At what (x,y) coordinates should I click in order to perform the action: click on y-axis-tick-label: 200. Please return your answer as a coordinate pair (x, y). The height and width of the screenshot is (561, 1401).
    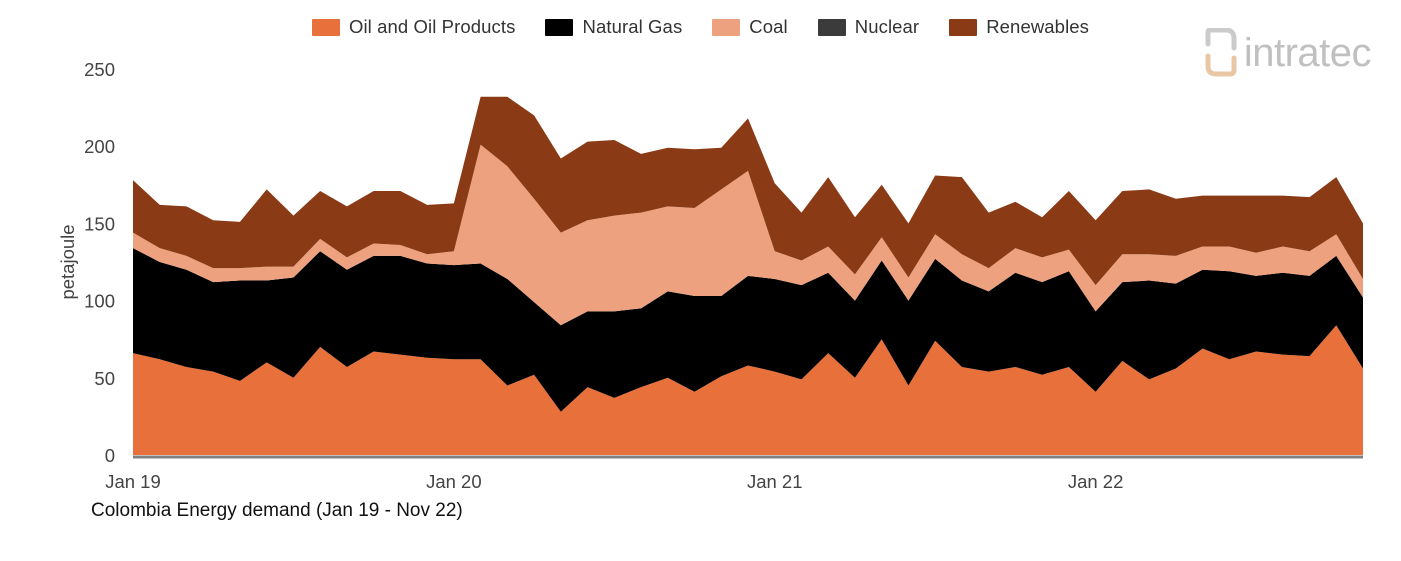
    Looking at the image, I should click on (99, 146).